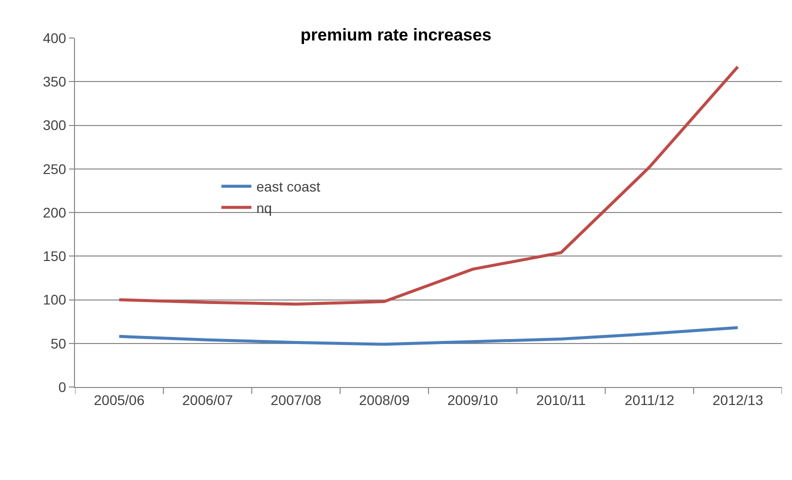 This screenshot has height=480, width=792. I want to click on y-tick-label: 200, so click(54, 212).